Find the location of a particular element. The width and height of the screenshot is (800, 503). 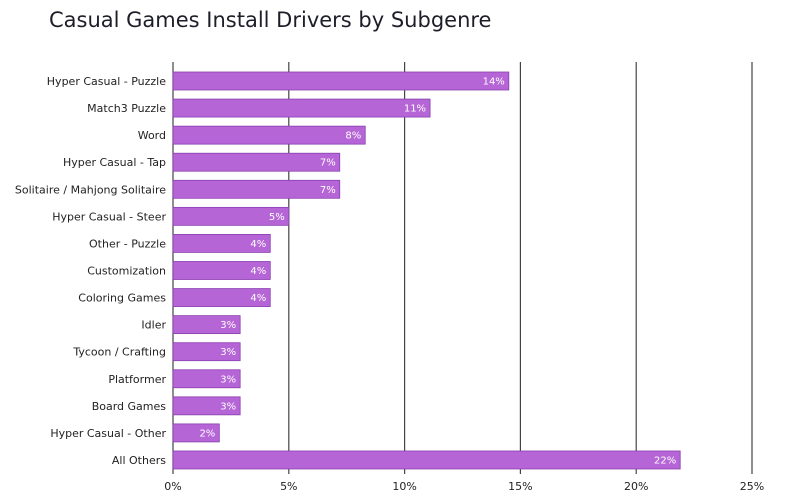

bar-data-label: 22% is located at coordinates (665, 460).